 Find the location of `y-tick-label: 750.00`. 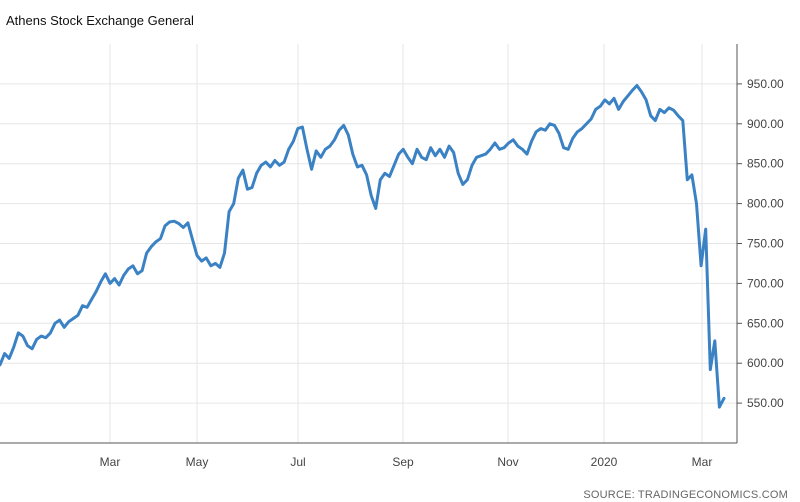

y-tick-label: 750.00 is located at coordinates (765, 244).